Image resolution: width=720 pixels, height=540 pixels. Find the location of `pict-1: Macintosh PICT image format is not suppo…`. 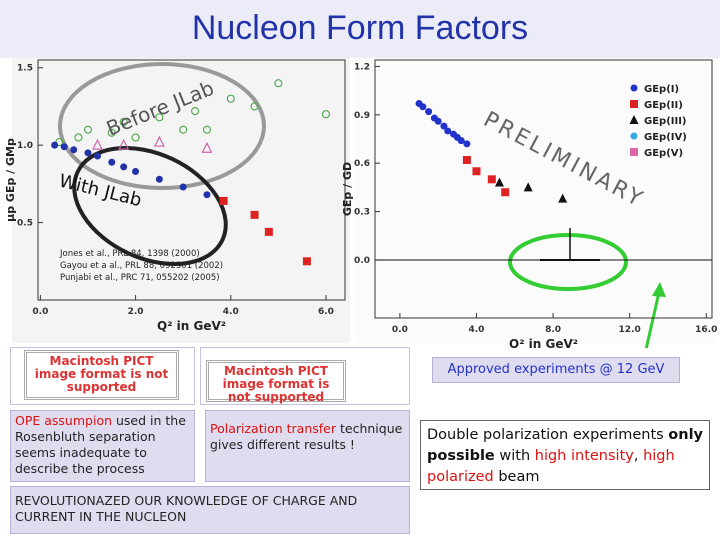

pict-1: Macintosh PICT image format is not suppo… is located at coordinates (101, 375).